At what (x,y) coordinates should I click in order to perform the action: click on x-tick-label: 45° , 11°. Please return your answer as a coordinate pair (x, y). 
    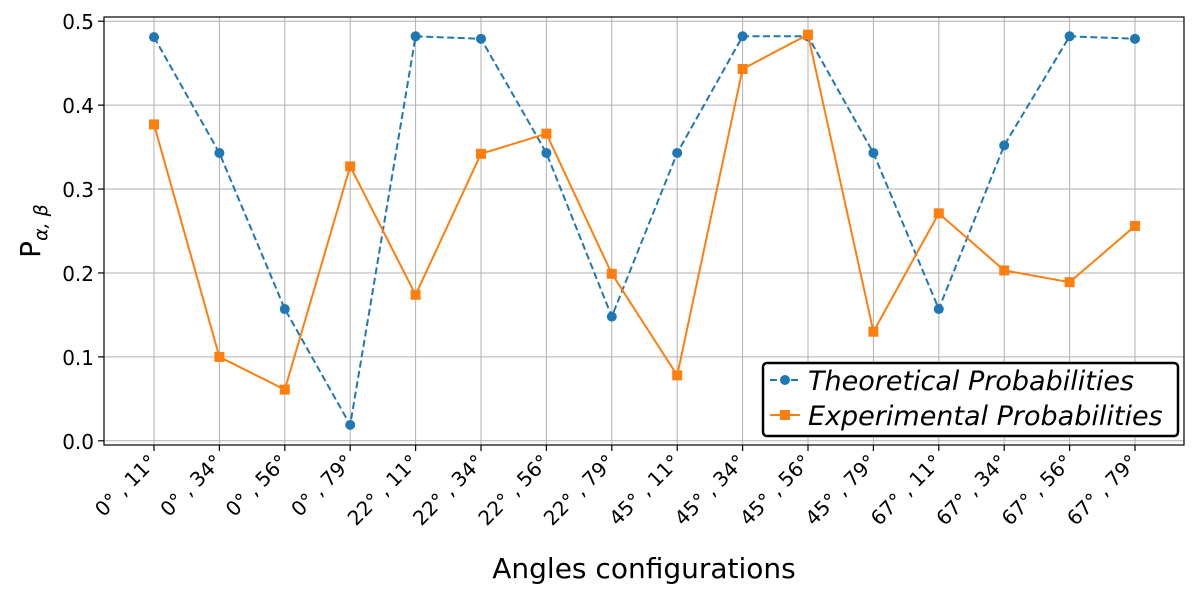
    Looking at the image, I should click on (644, 490).